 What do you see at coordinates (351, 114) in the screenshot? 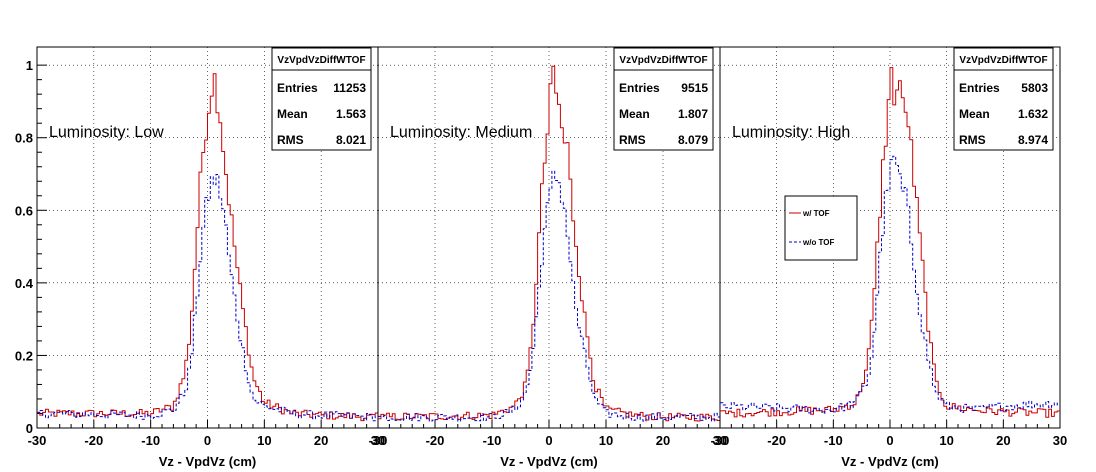
I see `stats-value: 1.563` at bounding box center [351, 114].